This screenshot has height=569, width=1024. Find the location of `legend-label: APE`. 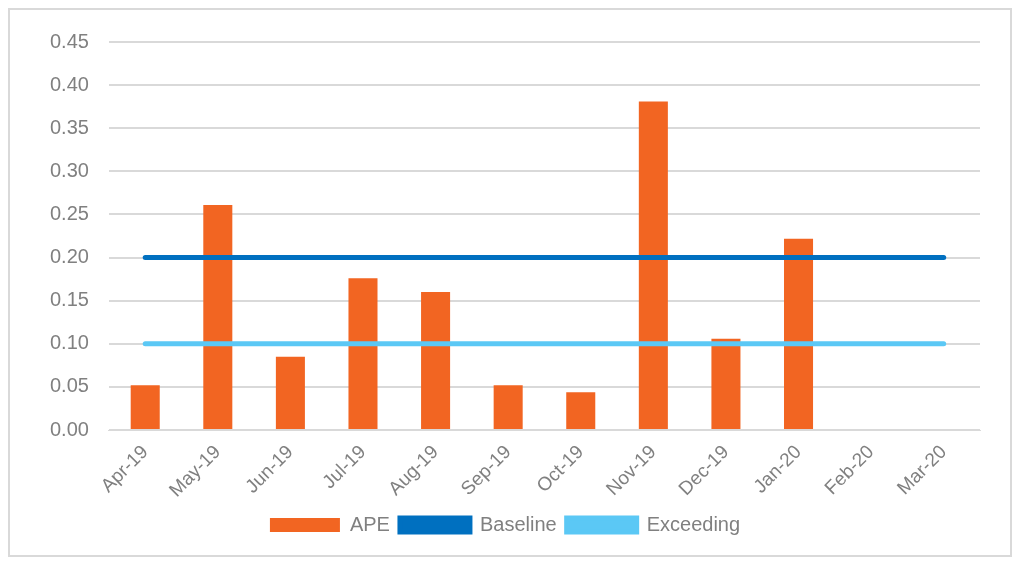

legend-label: APE is located at coordinates (369, 523).